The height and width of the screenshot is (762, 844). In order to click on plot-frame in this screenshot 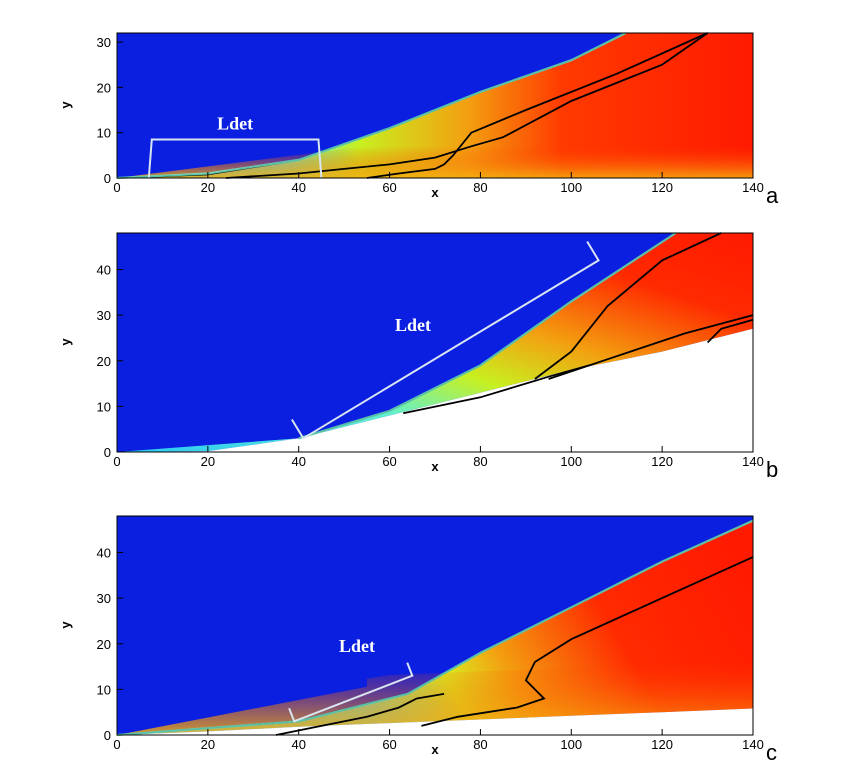, I will do `click(435, 105)`.